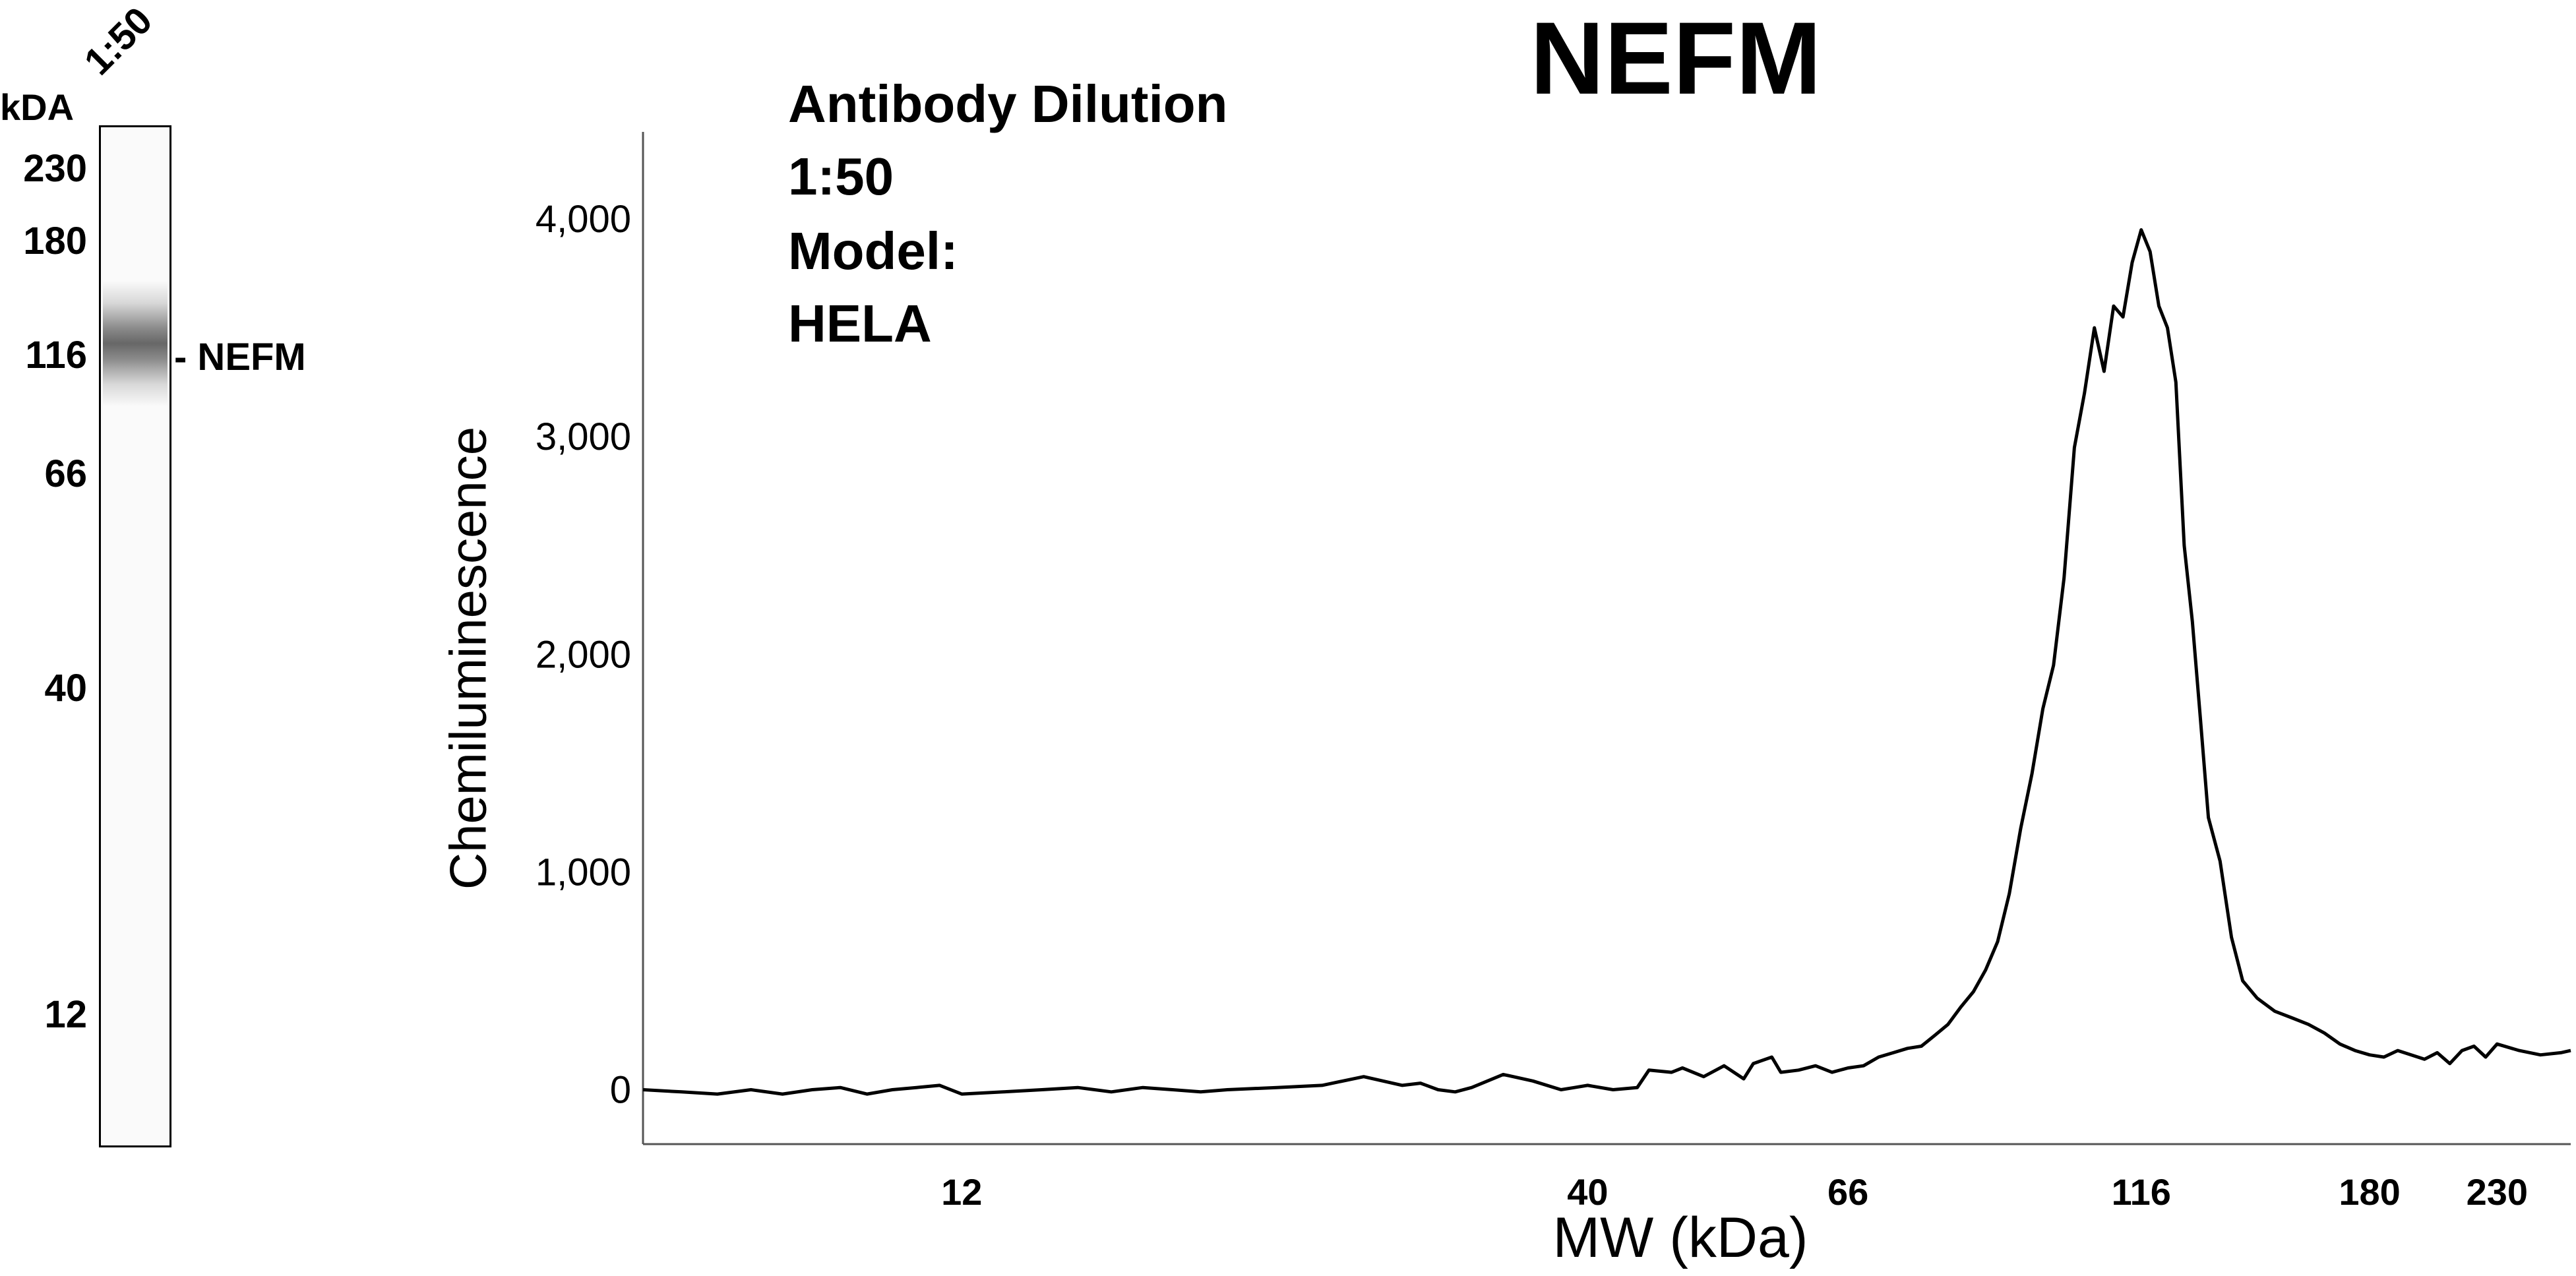 The image size is (2576, 1276). I want to click on kda-unit-header: kDA, so click(37, 107).